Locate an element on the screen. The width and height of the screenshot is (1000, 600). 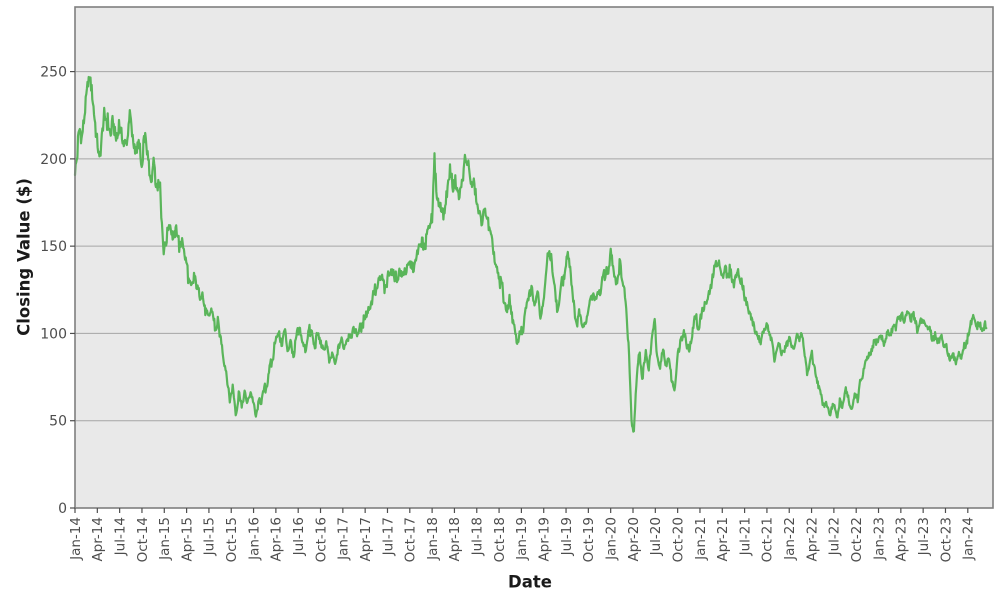
svg-text: 150 is located at coordinates (53, 247).